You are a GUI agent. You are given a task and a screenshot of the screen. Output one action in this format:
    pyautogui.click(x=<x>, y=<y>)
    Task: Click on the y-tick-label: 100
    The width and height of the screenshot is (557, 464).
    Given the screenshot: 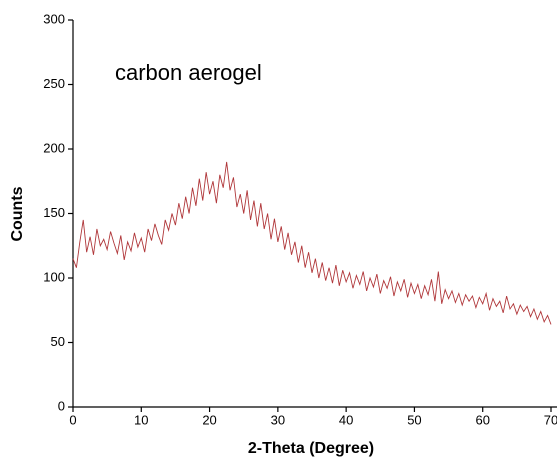 What is the action you would take?
    pyautogui.click(x=54, y=276)
    